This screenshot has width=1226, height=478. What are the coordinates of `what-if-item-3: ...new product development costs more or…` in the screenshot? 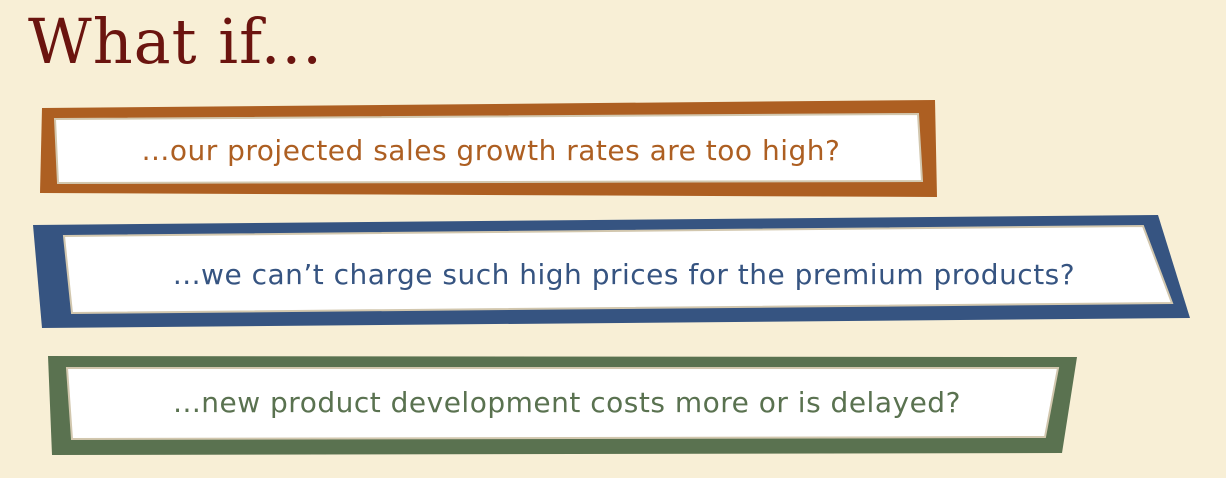 It's located at (567, 402).